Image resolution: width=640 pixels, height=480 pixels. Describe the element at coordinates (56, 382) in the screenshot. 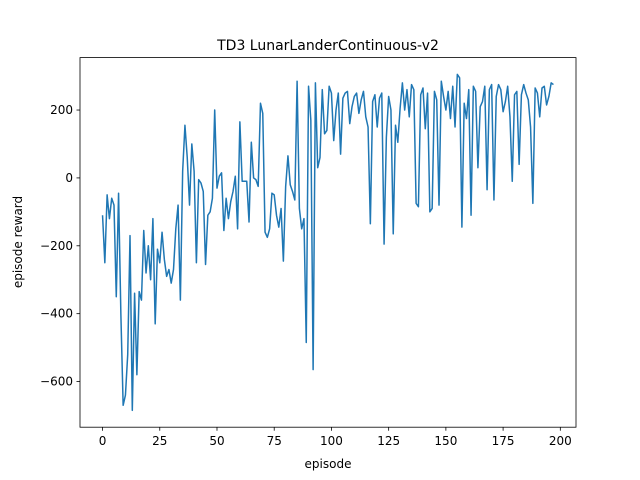

I see `y-tick-label: −600` at that location.